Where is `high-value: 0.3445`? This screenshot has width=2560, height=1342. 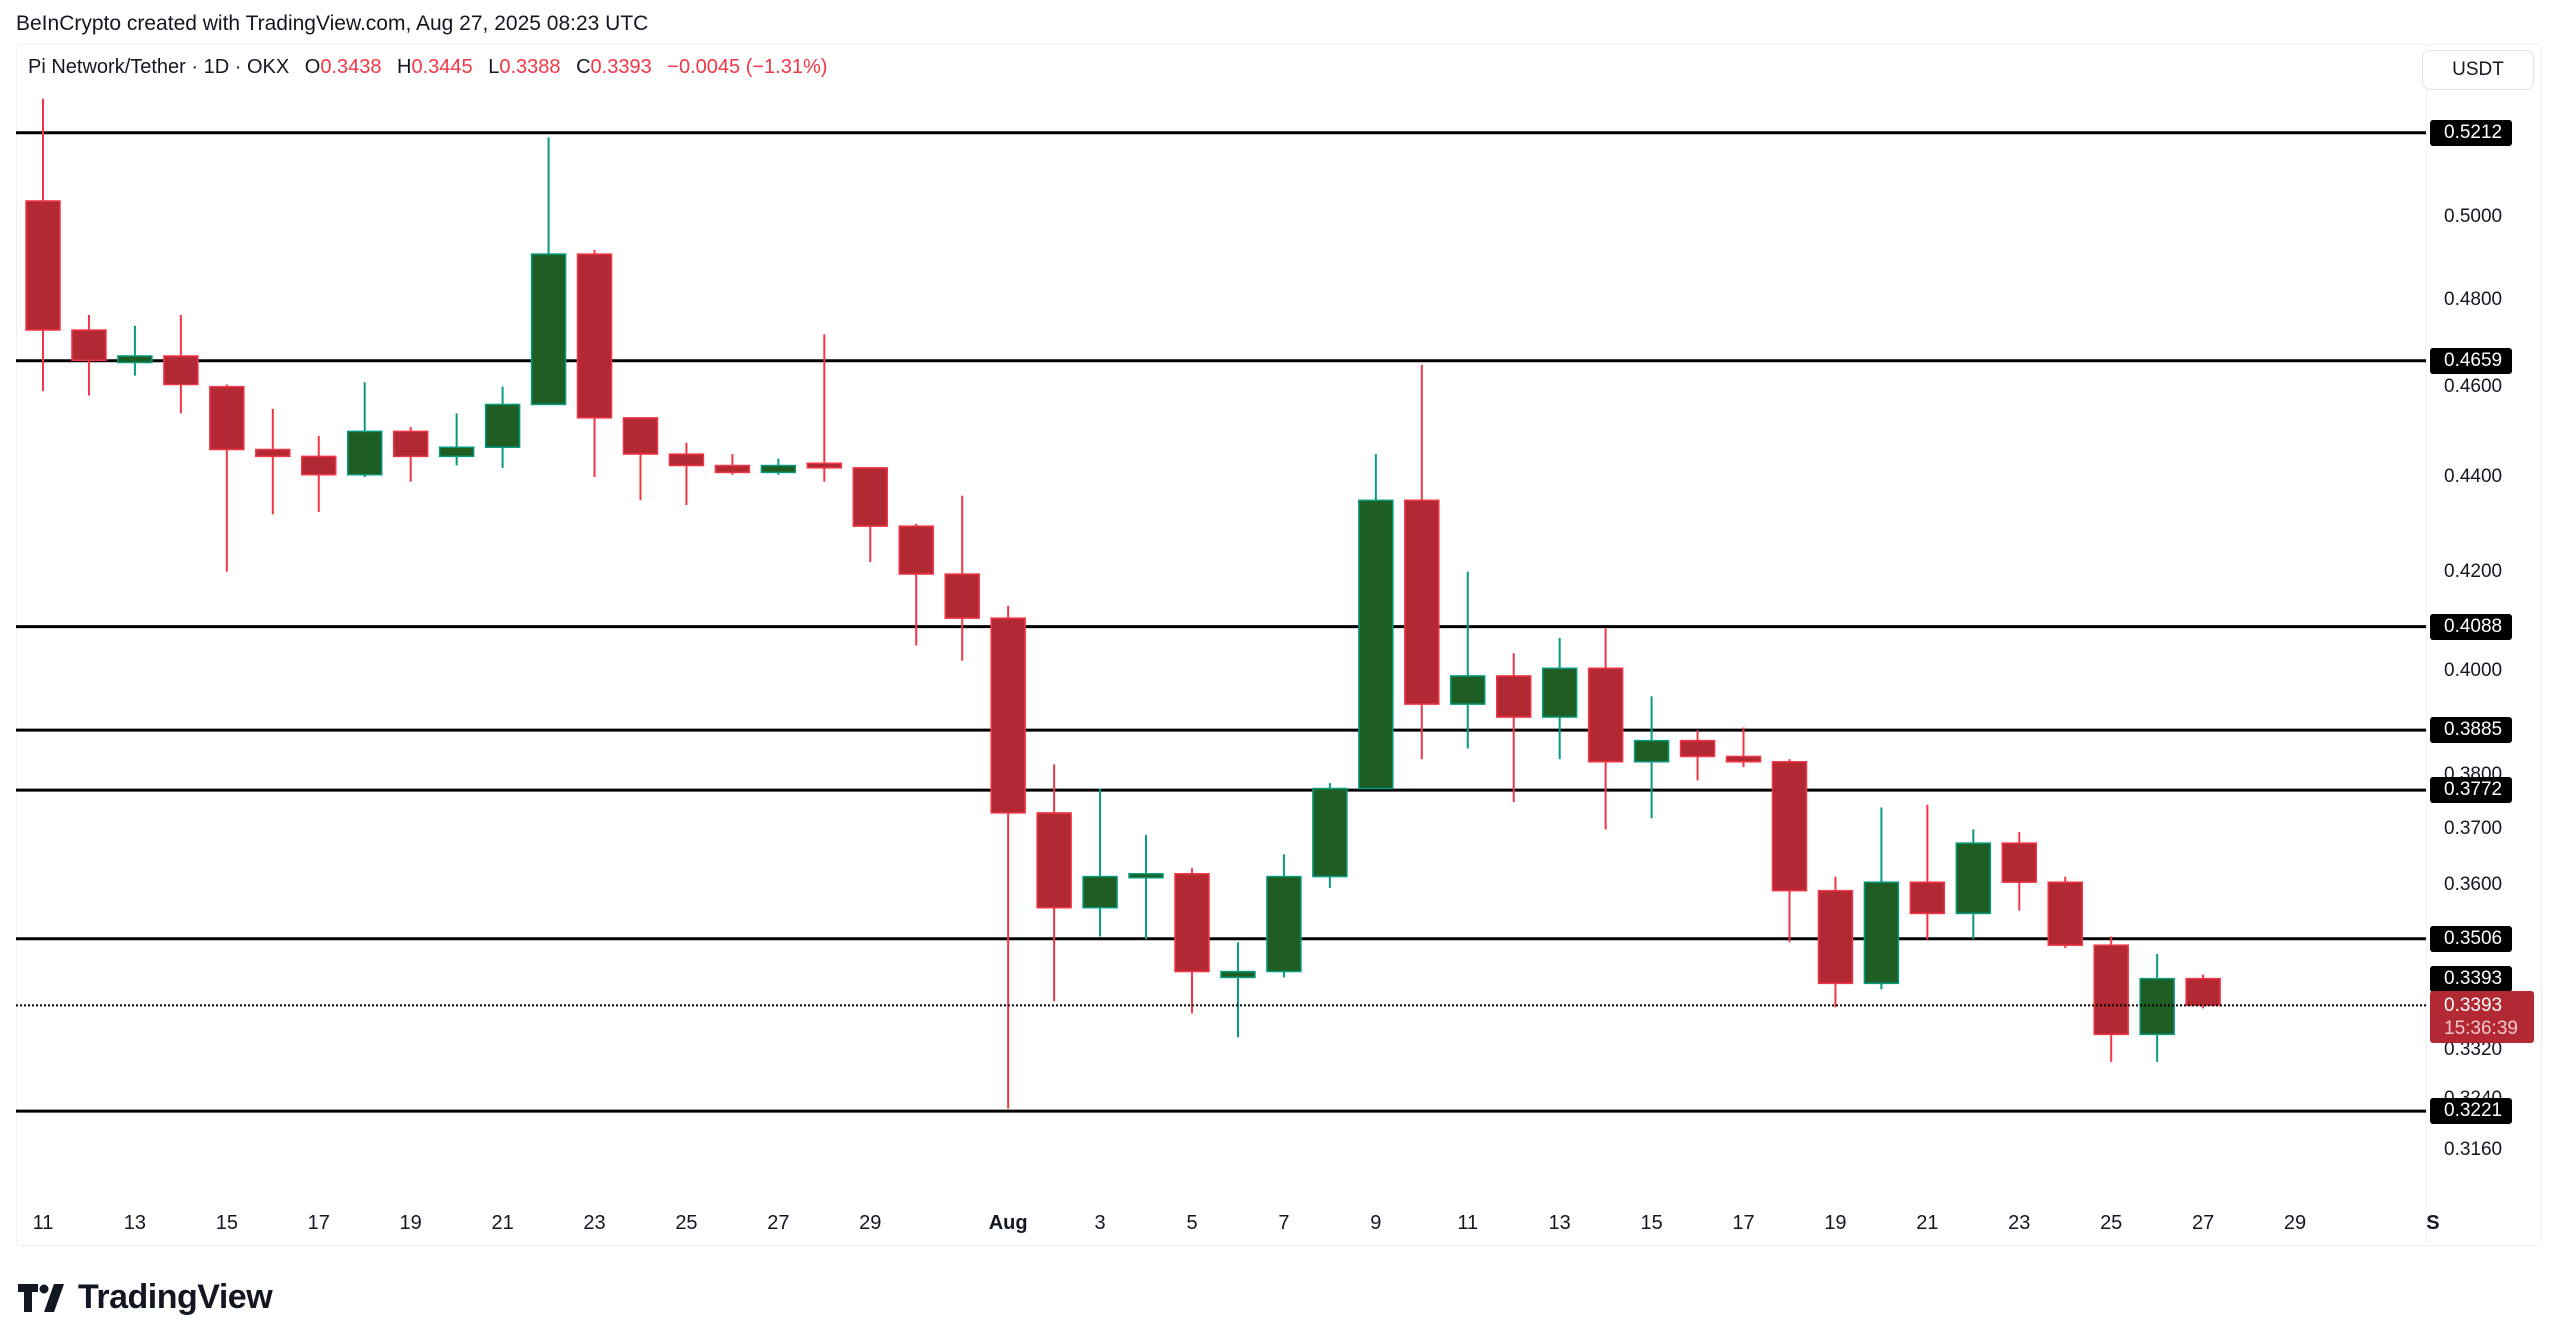 high-value: 0.3445 is located at coordinates (442, 67).